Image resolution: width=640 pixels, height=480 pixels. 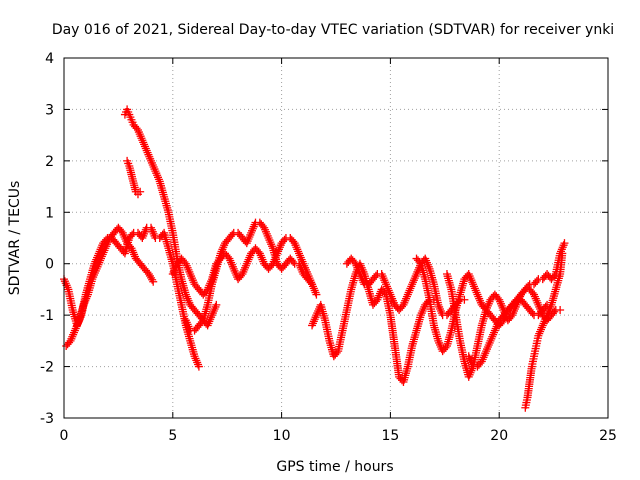 What do you see at coordinates (172, 436) in the screenshot?
I see `x-tick-label: 5` at bounding box center [172, 436].